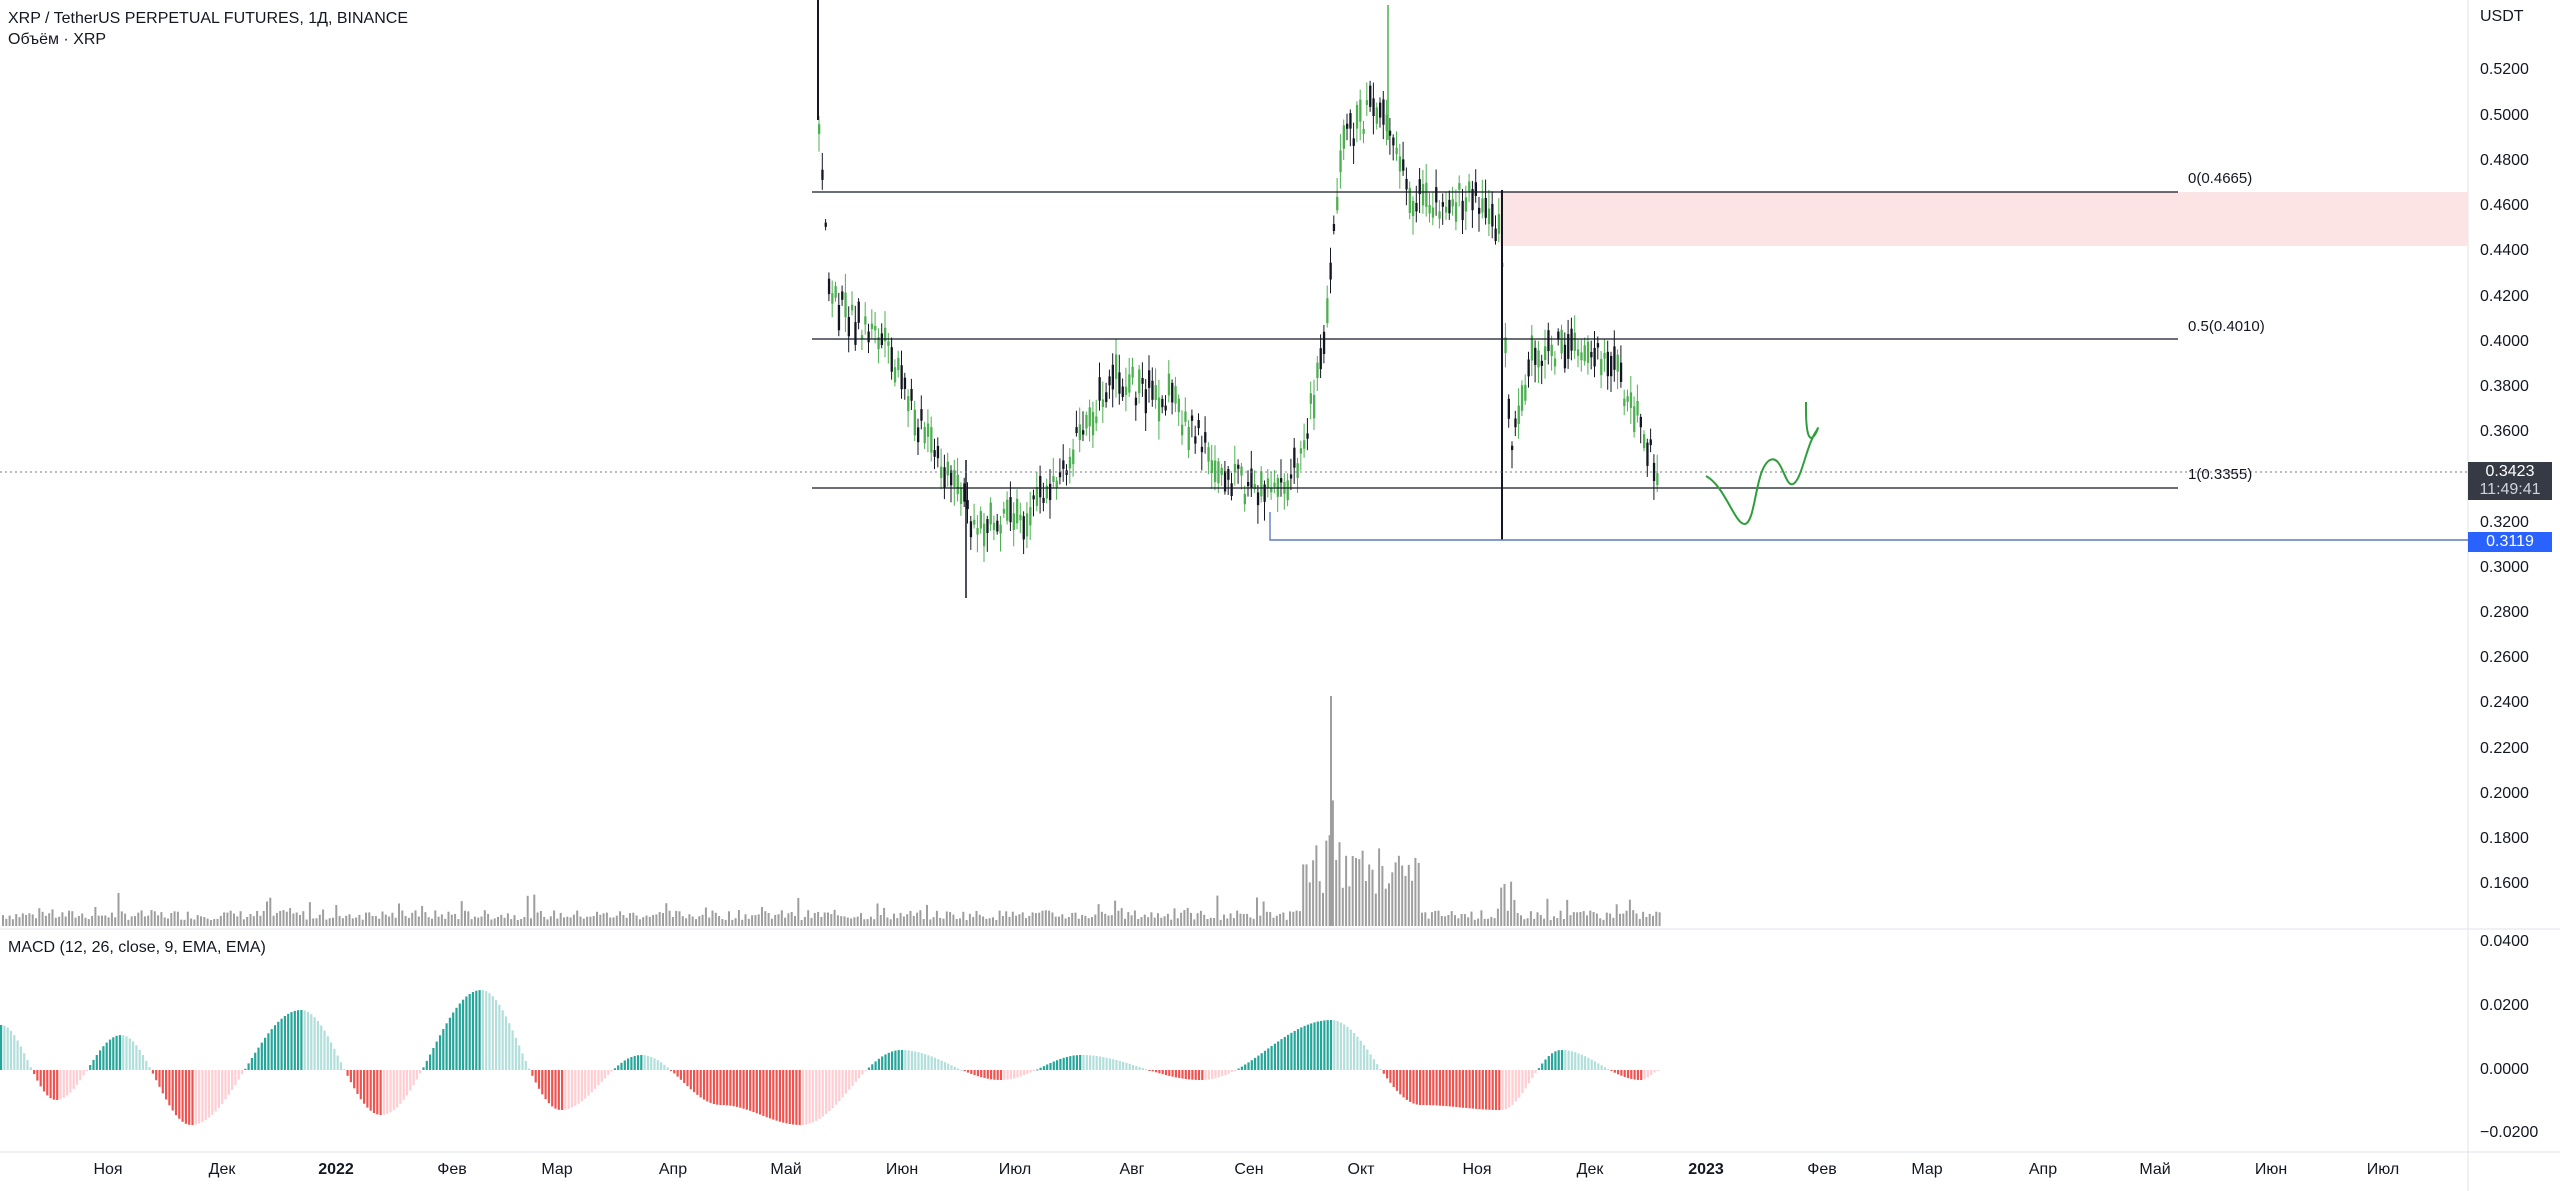 This screenshot has height=1191, width=2560. Describe the element at coordinates (1984, 219) in the screenshot. I see `resistance-zone` at that location.